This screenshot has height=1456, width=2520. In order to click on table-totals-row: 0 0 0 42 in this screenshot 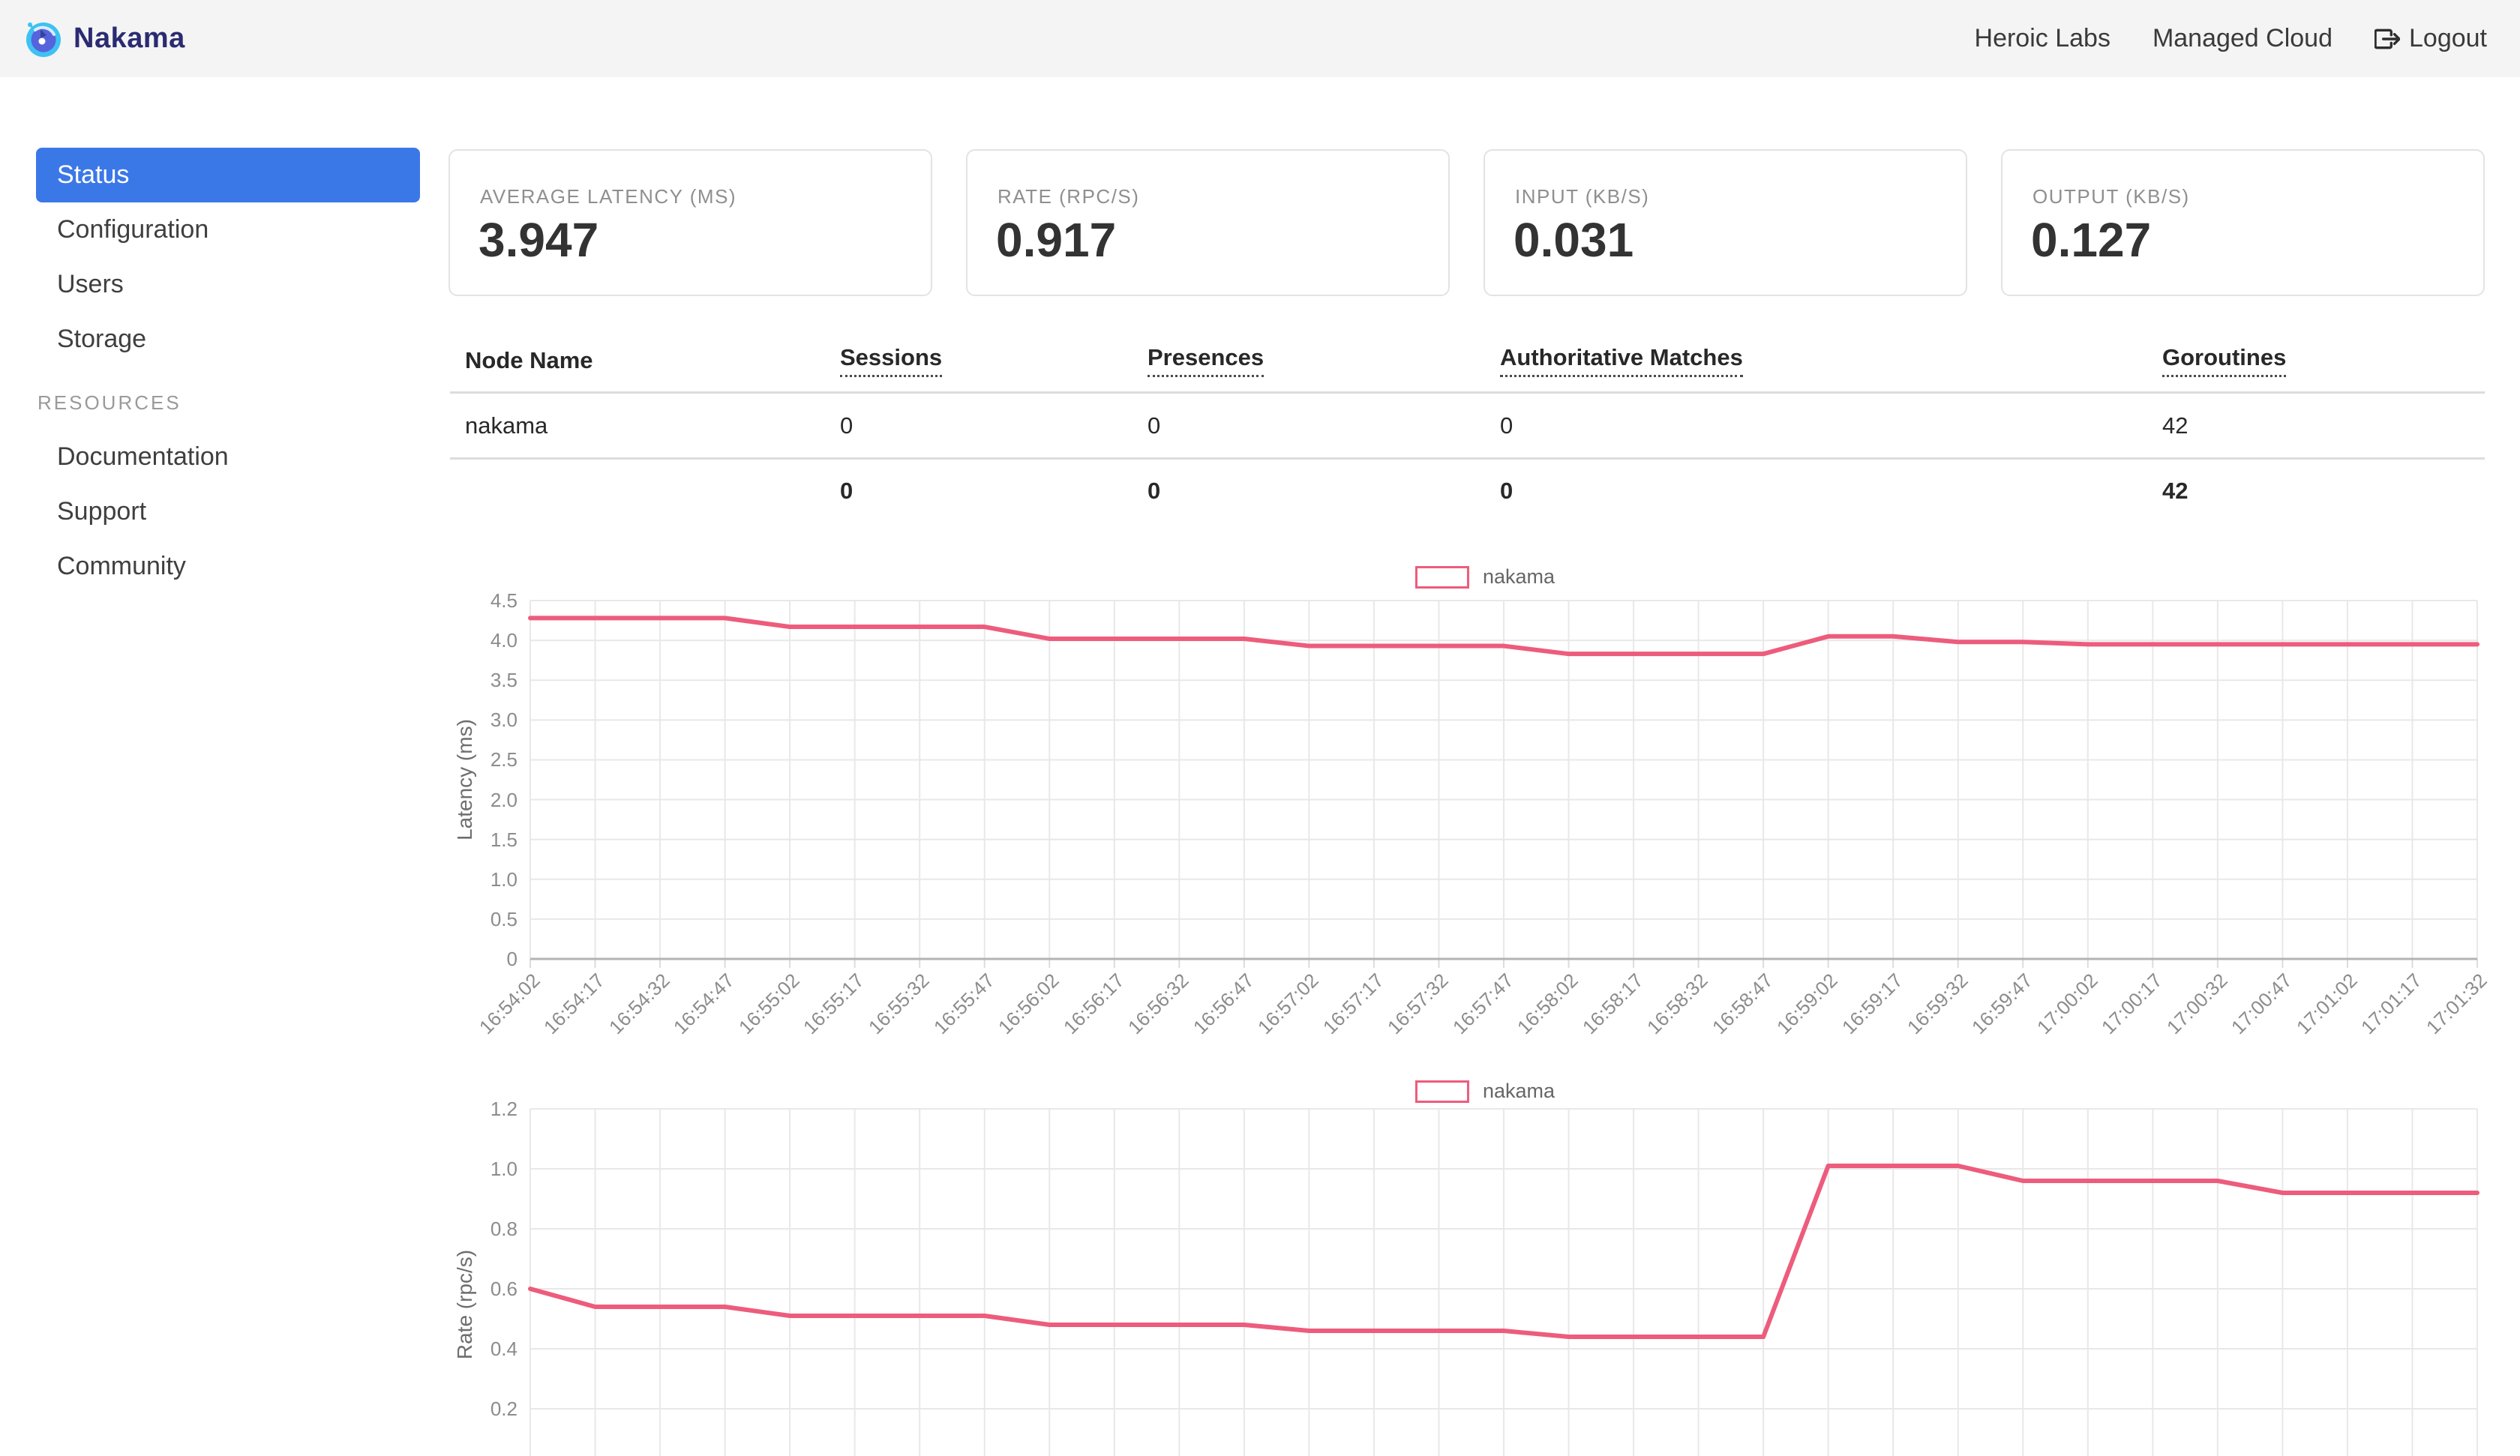, I will do `click(1467, 491)`.